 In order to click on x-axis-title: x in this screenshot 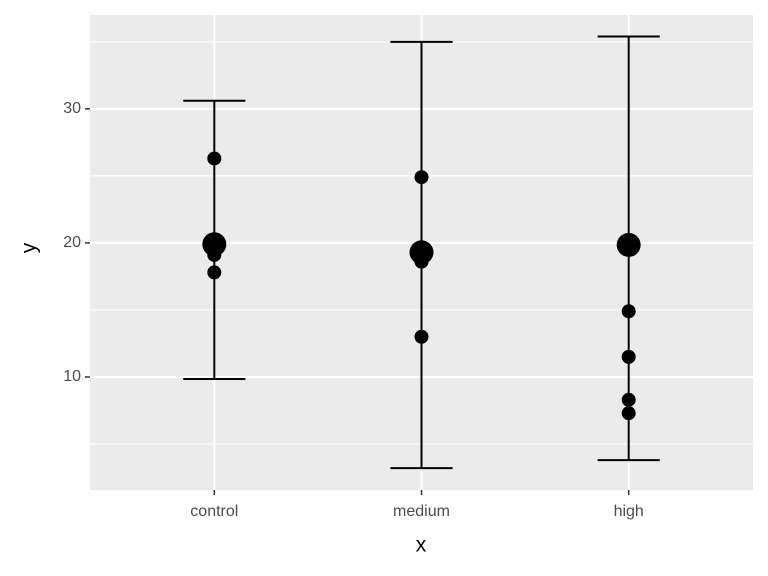, I will do `click(421, 545)`.